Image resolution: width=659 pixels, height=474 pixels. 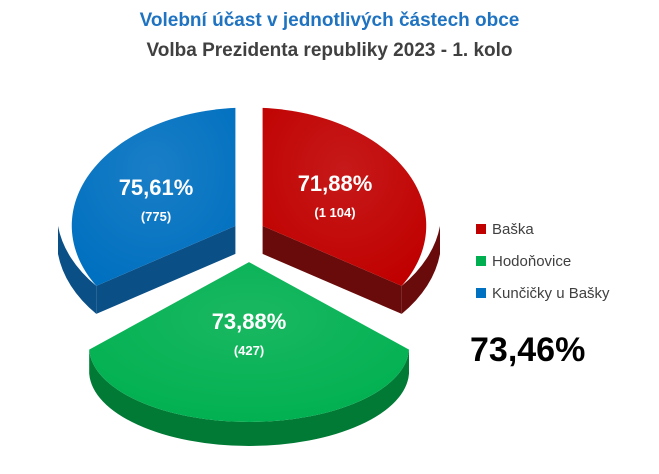 I want to click on legend-label-kuncicky: Kunčičky u Bašky, so click(x=551, y=293).